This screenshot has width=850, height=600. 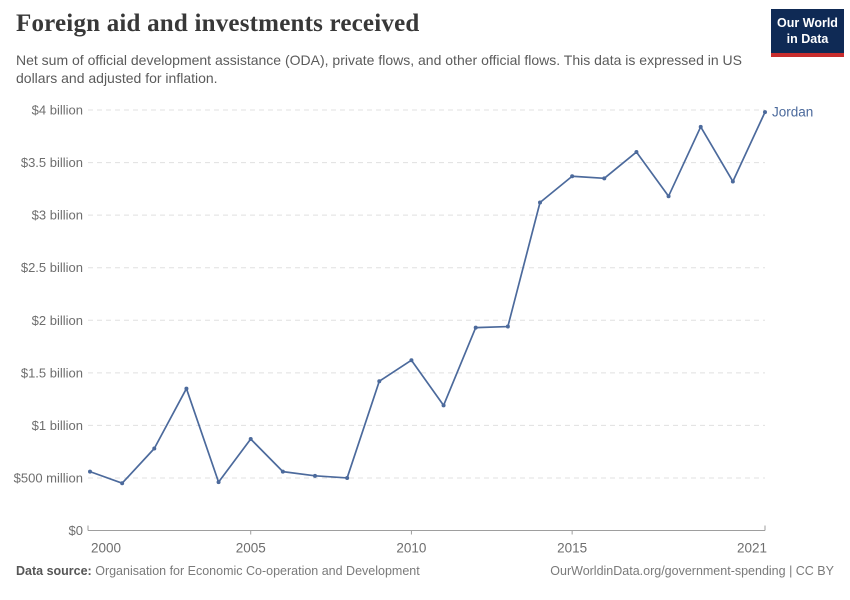 What do you see at coordinates (572, 548) in the screenshot?
I see `x-axis-label: 2015` at bounding box center [572, 548].